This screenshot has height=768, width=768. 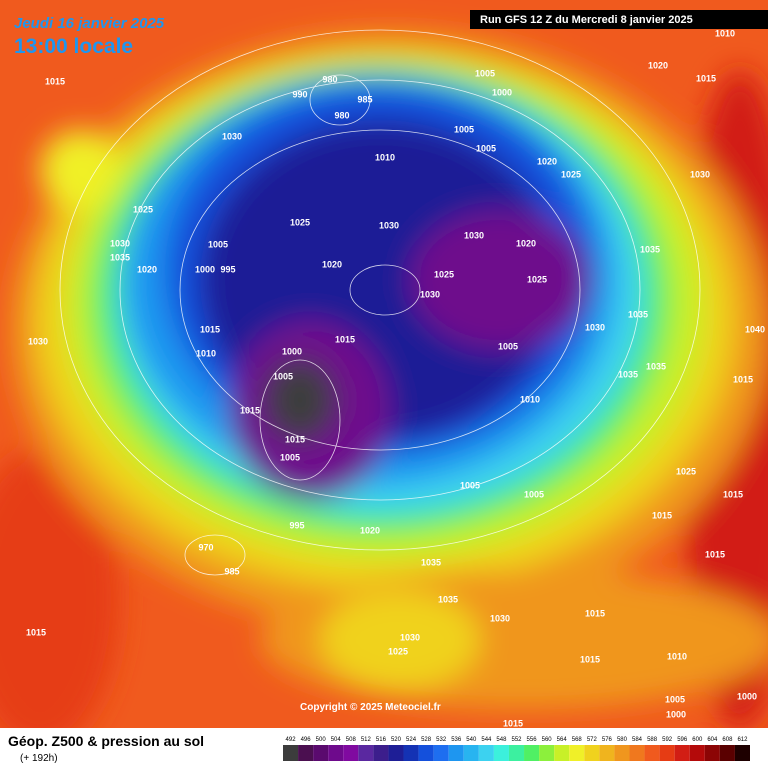 What do you see at coordinates (637, 740) in the screenshot?
I see `scale-label: 584` at bounding box center [637, 740].